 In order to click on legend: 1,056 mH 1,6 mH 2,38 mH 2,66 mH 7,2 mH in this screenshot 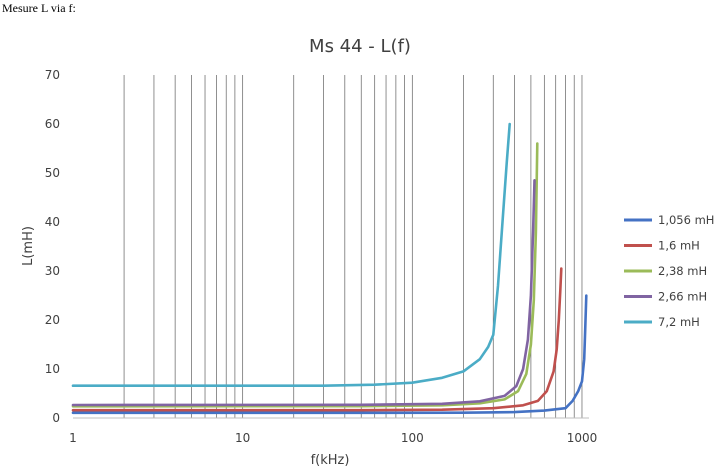, I will do `click(669, 271)`.